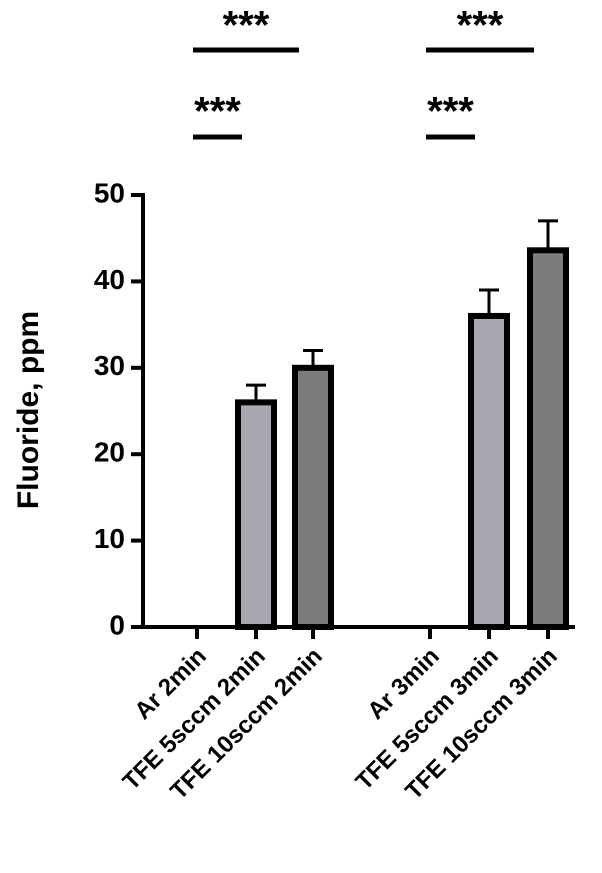 Image resolution: width=602 pixels, height=873 pixels. Describe the element at coordinates (28, 410) in the screenshot. I see `y-axis-label: Fluoride, ppm` at that location.